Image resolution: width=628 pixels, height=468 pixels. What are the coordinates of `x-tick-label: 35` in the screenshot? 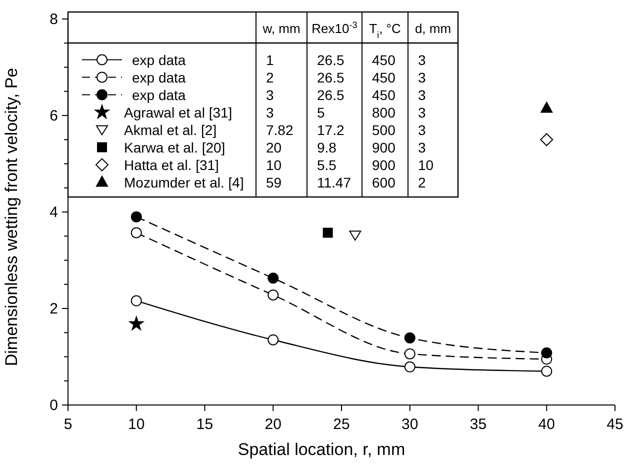 It's located at (478, 424).